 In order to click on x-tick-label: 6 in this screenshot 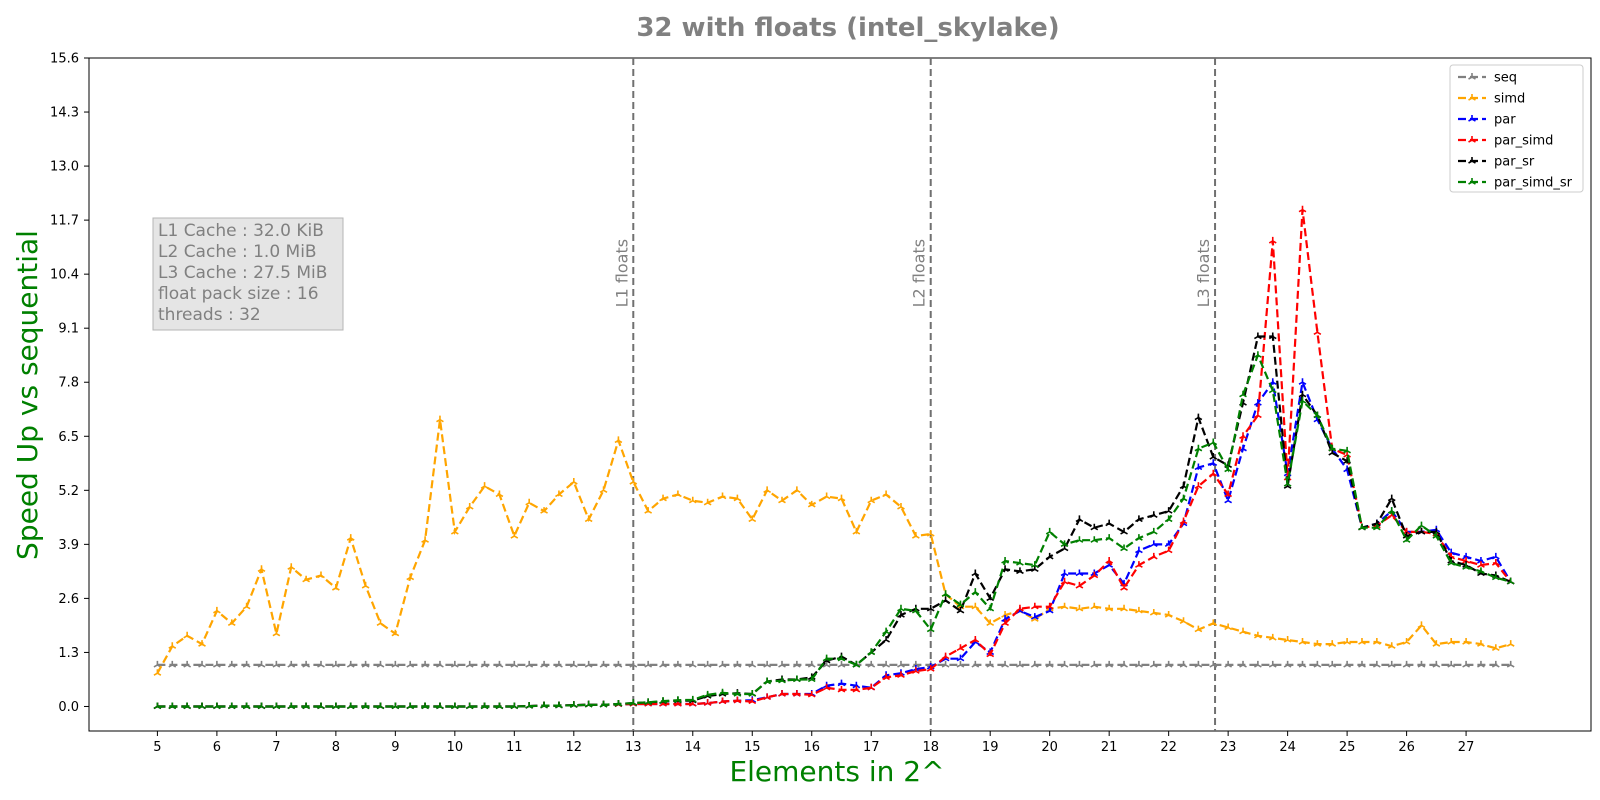, I will do `click(217, 747)`.